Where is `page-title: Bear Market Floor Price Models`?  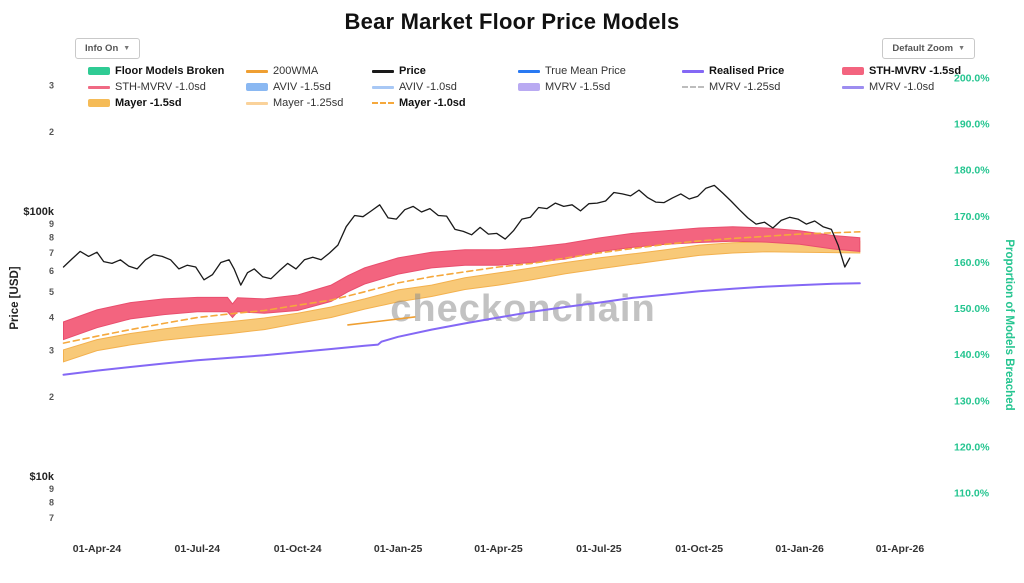 page-title: Bear Market Floor Price Models is located at coordinates (512, 21).